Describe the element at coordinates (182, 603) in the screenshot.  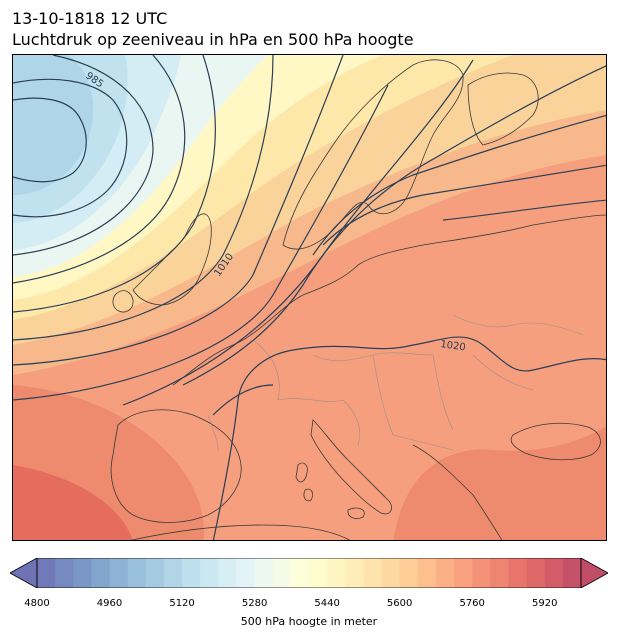
I see `colorbar-tick-label: 5120` at that location.